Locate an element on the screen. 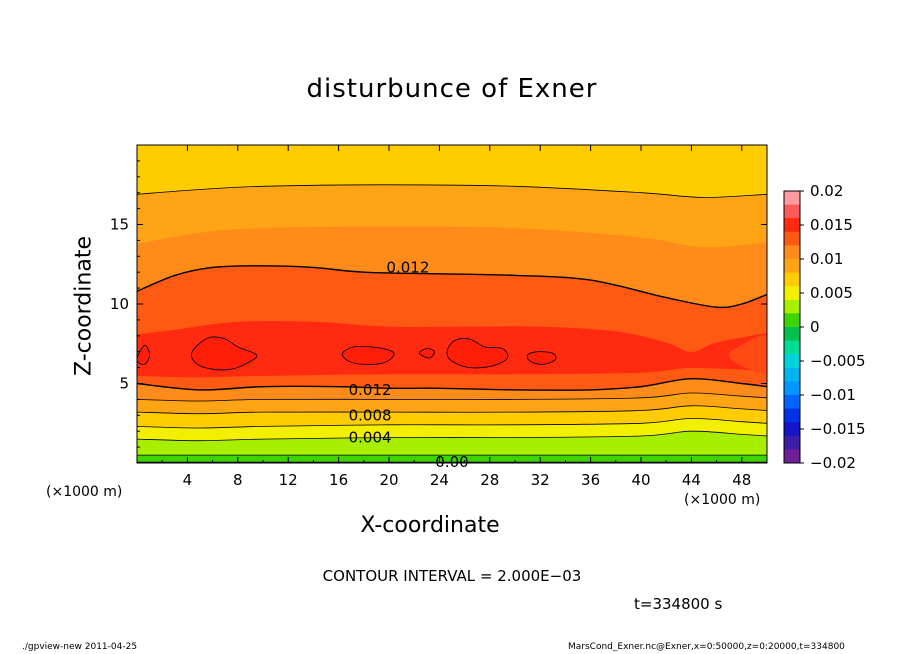 Image resolution: width=904 pixels, height=654 pixels. y-tick-label-15: 15 is located at coordinates (119, 225).